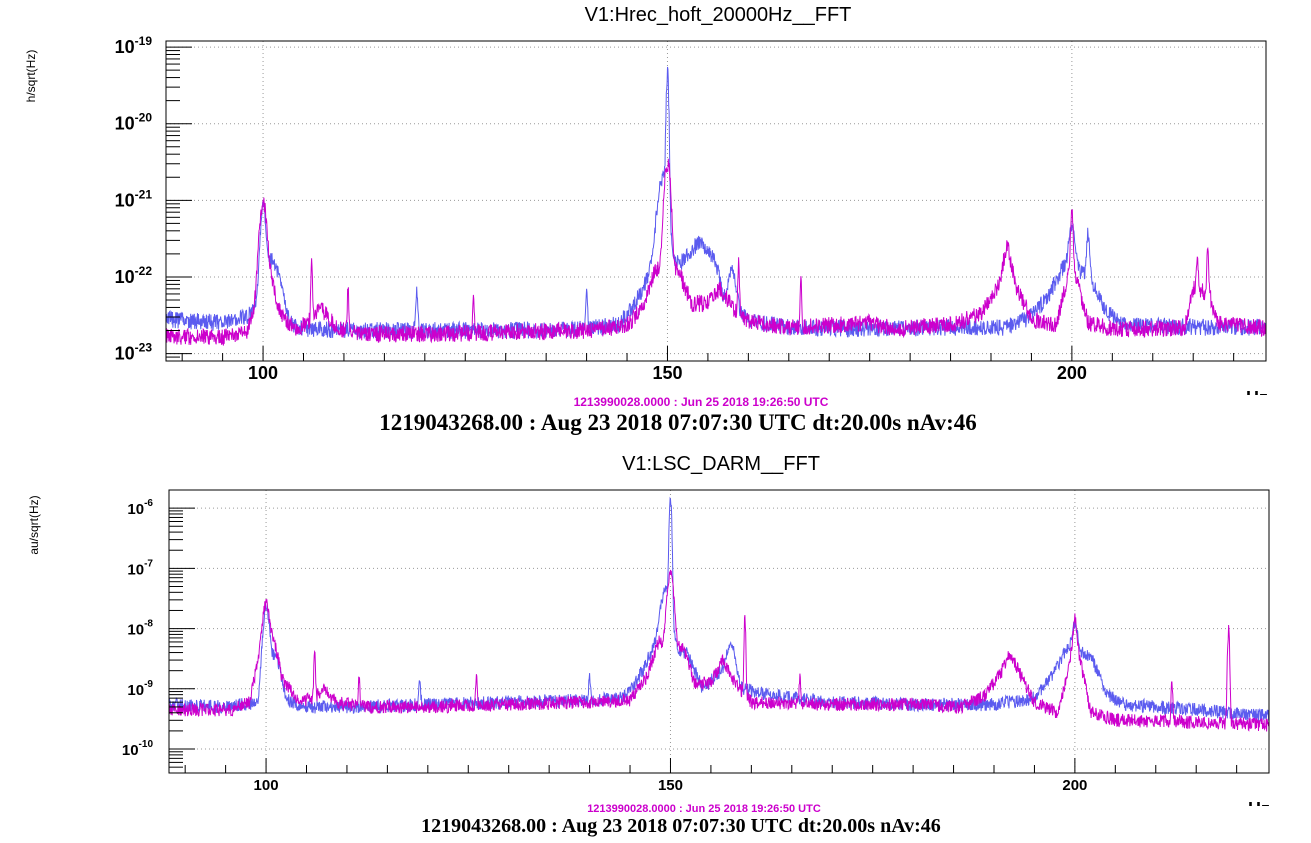 The height and width of the screenshot is (843, 1311). Describe the element at coordinates (34, 524) in the screenshot. I see `y-axis-label: au/sqrt(Hz)` at that location.